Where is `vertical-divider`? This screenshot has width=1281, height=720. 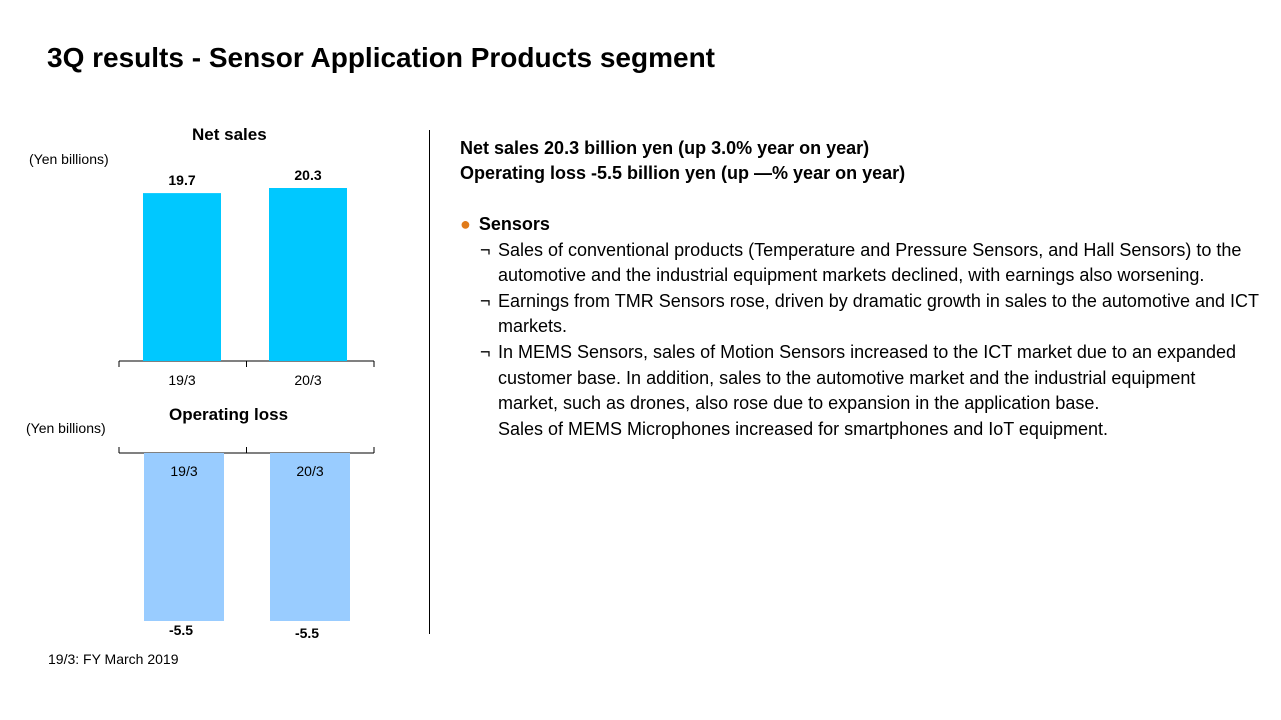
vertical-divider is located at coordinates (429, 382).